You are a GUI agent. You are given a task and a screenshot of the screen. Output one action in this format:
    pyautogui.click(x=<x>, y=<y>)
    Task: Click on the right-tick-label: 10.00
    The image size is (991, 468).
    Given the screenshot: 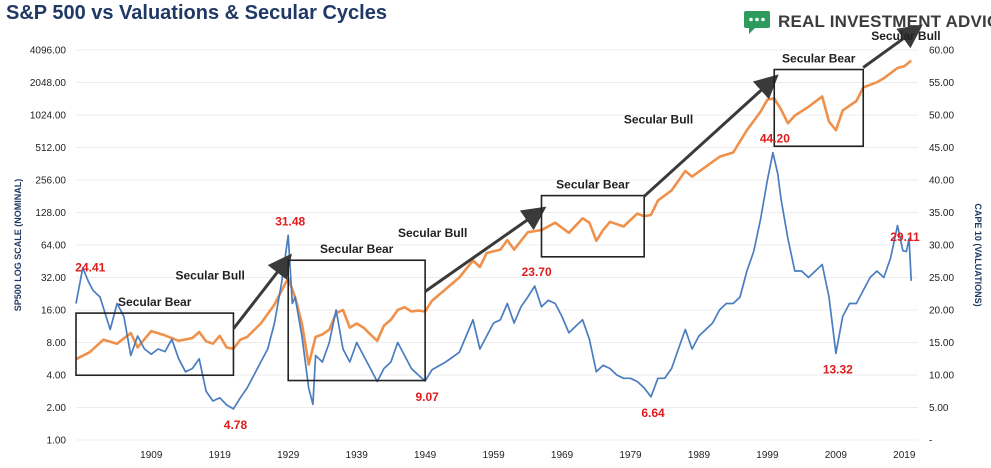 What is the action you would take?
    pyautogui.click(x=941, y=376)
    